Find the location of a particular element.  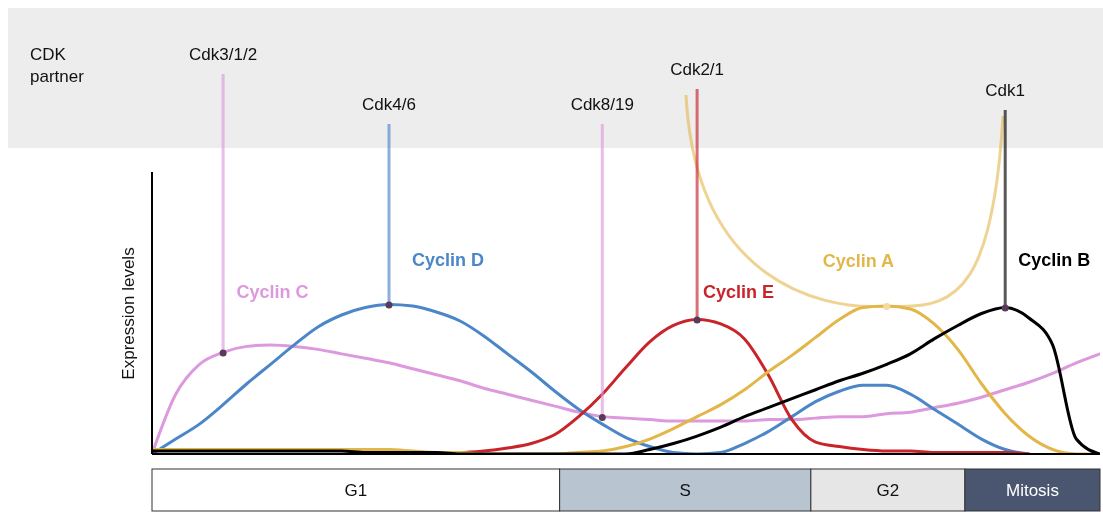

text: Cdk8/19 is located at coordinates (602, 104).